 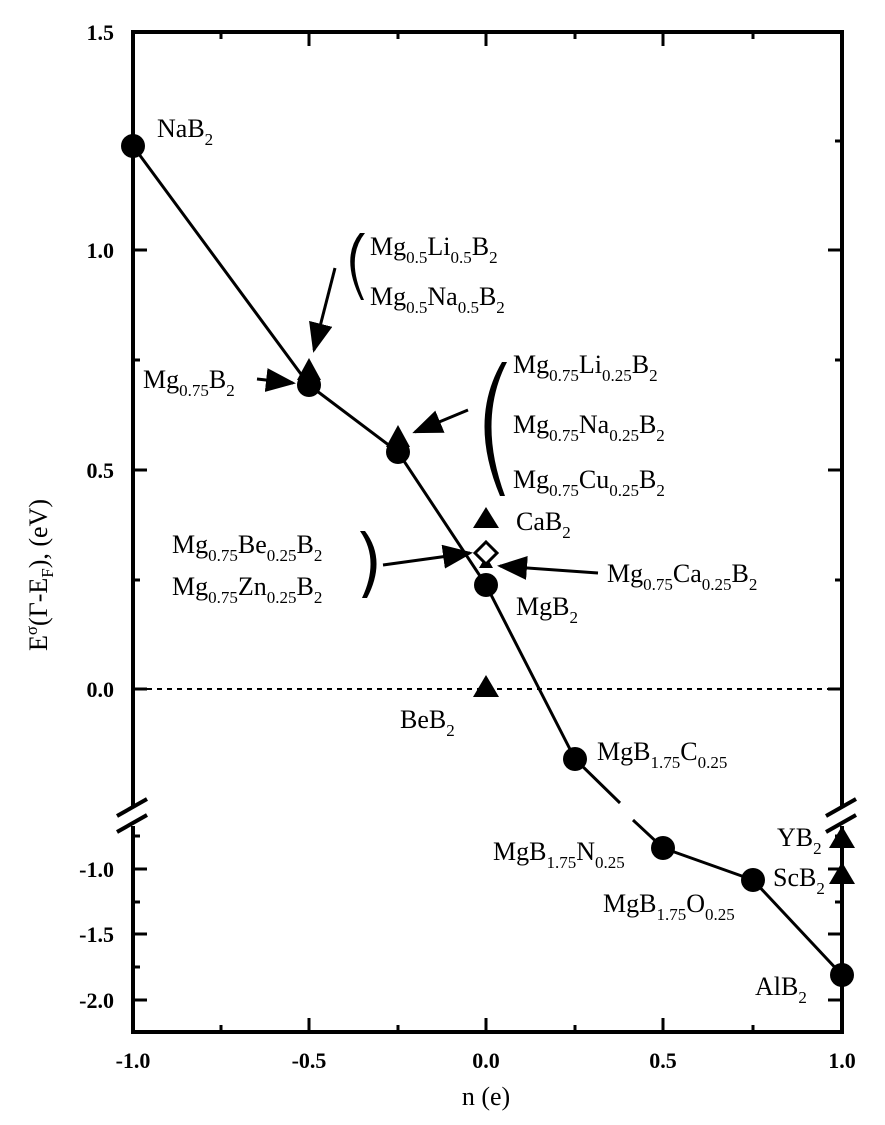 What do you see at coordinates (398, 436) in the screenshot?
I see `point-mg075-substituted` at bounding box center [398, 436].